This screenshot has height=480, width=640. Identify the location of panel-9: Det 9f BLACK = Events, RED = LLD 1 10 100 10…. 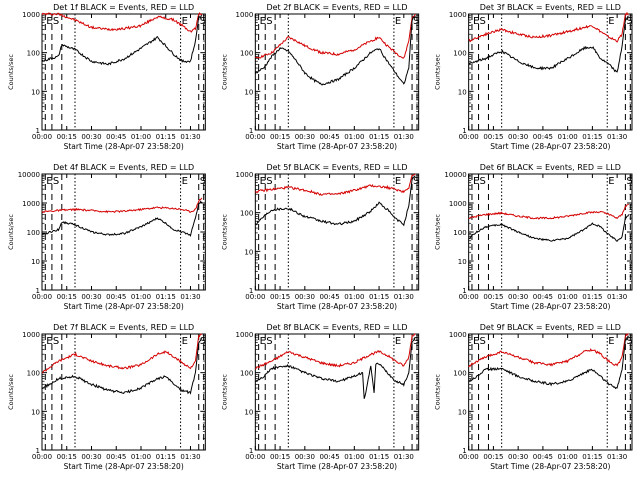
(533, 397).